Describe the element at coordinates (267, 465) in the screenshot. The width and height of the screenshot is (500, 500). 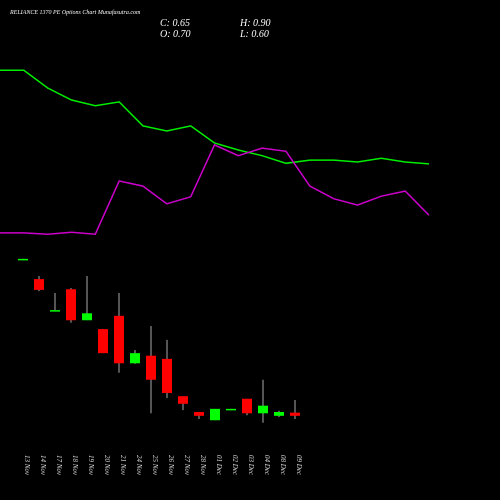
I see `x-tick-label: 04 Dec` at that location.